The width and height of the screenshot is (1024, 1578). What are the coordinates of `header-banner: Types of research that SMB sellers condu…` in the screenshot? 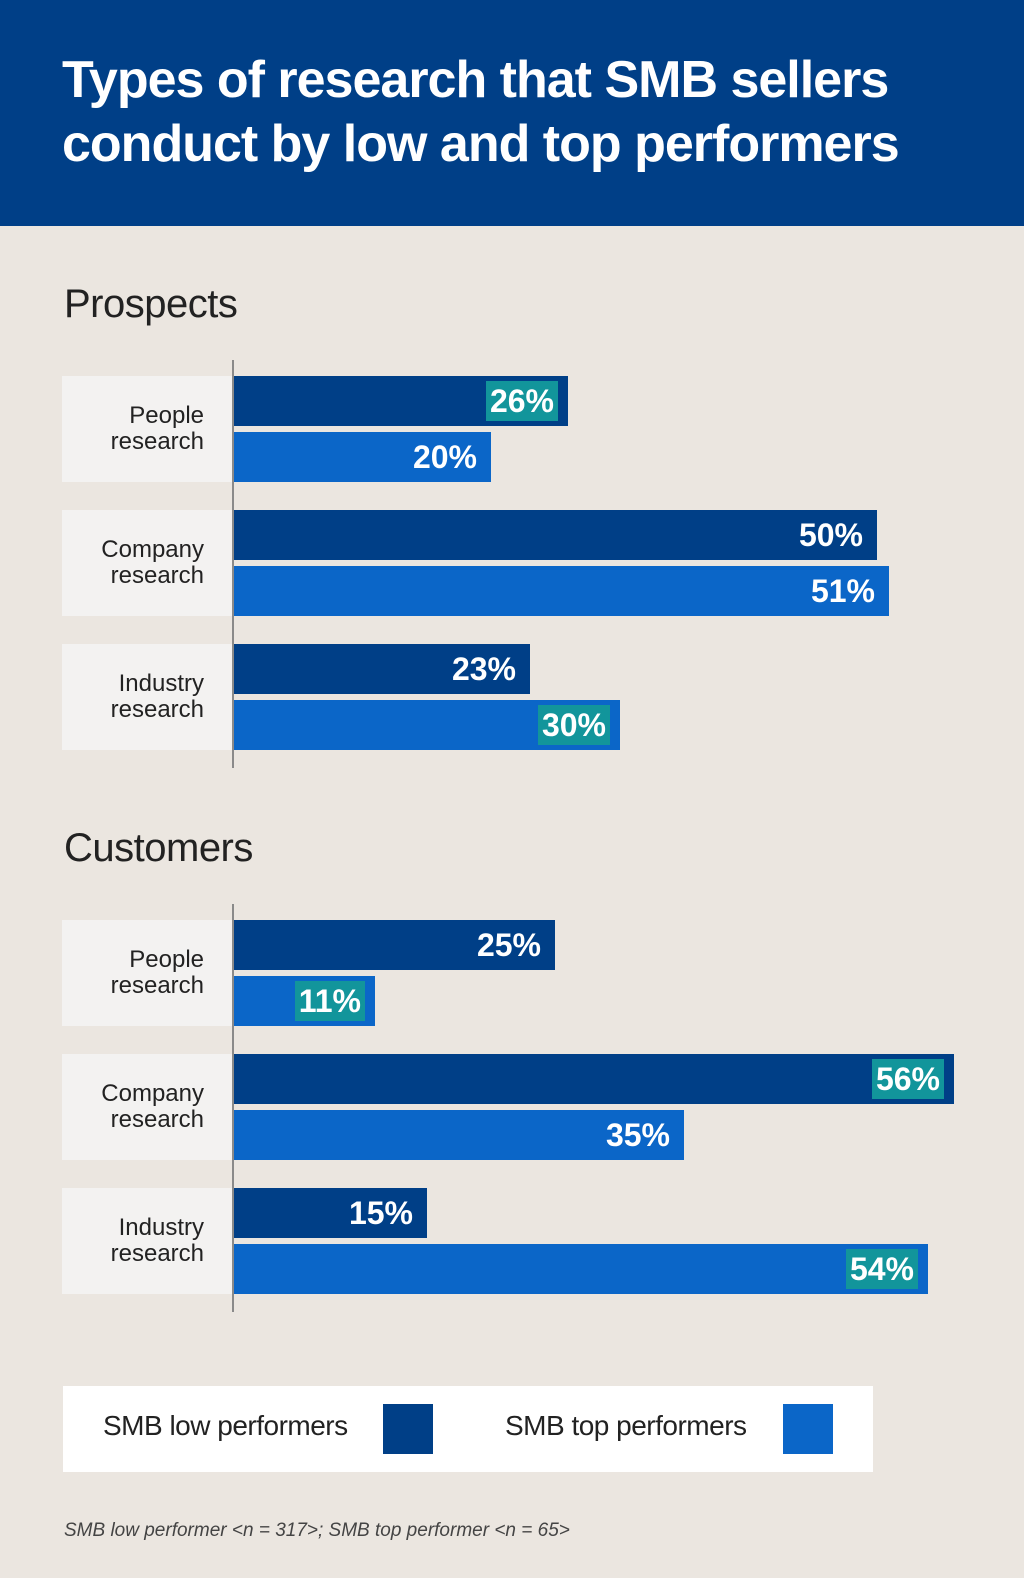 It's located at (512, 113).